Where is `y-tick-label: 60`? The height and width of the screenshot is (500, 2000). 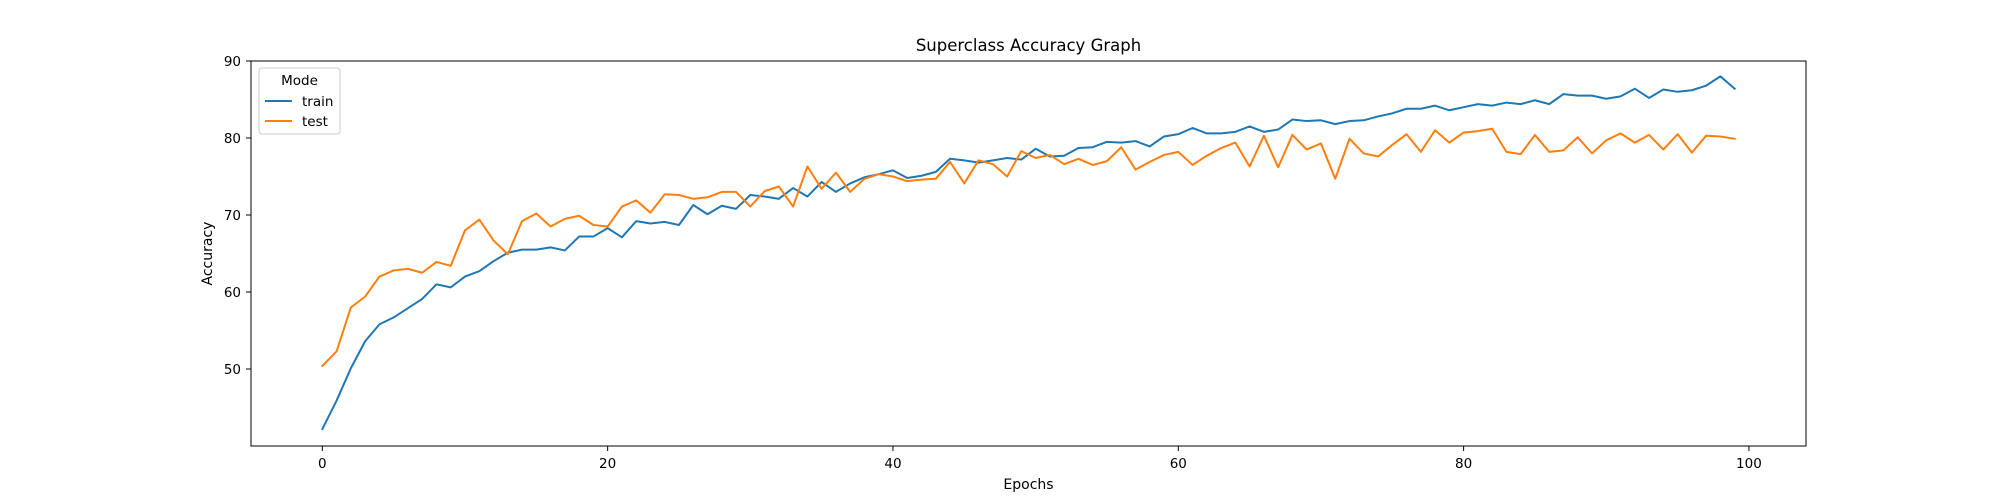 y-tick-label: 60 is located at coordinates (232, 293).